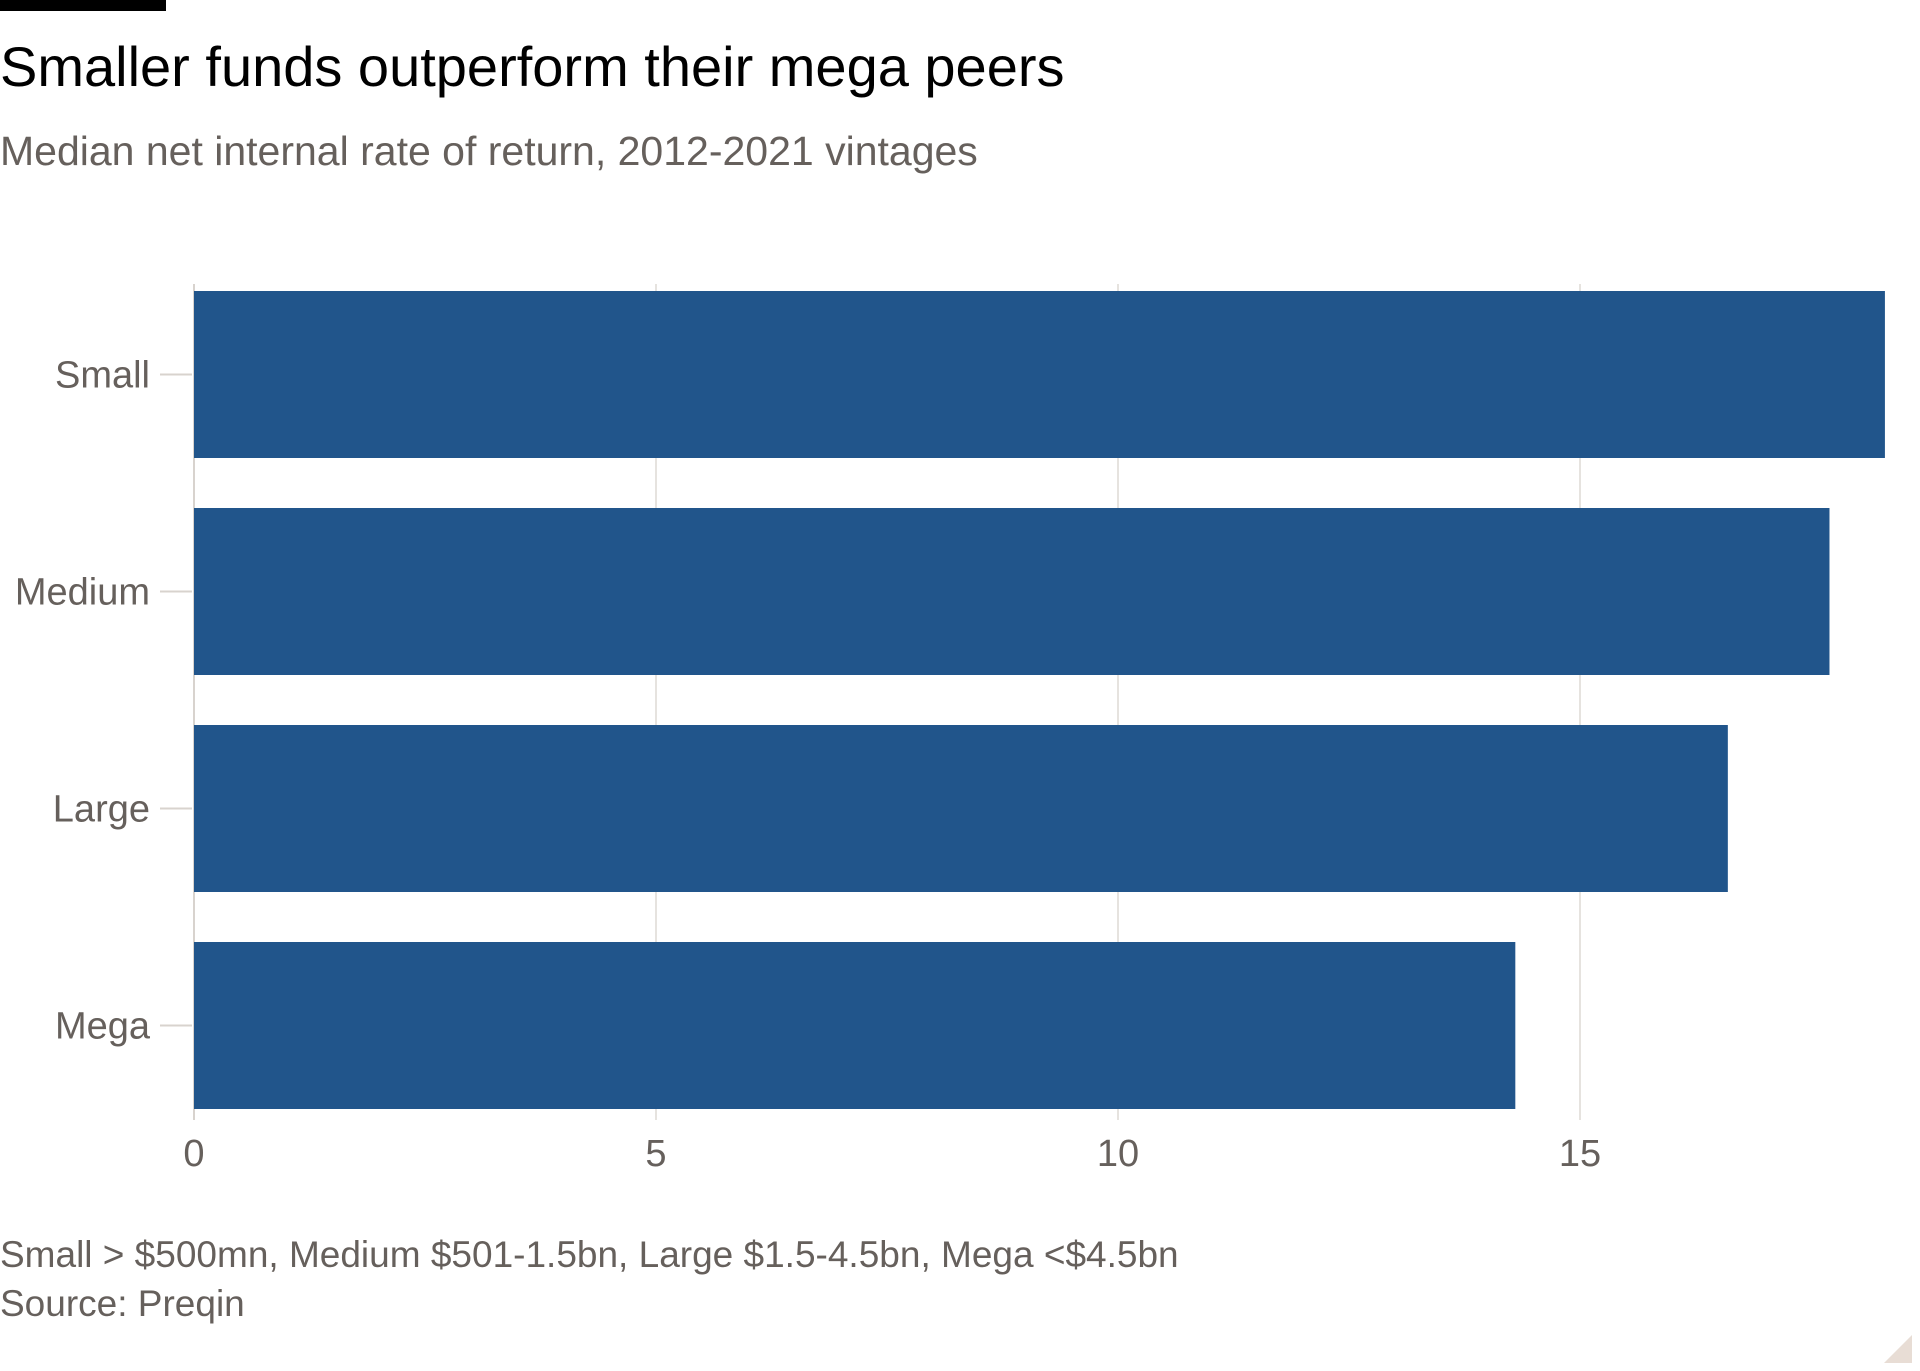  What do you see at coordinates (83, 5) in the screenshot?
I see `brand-bar` at bounding box center [83, 5].